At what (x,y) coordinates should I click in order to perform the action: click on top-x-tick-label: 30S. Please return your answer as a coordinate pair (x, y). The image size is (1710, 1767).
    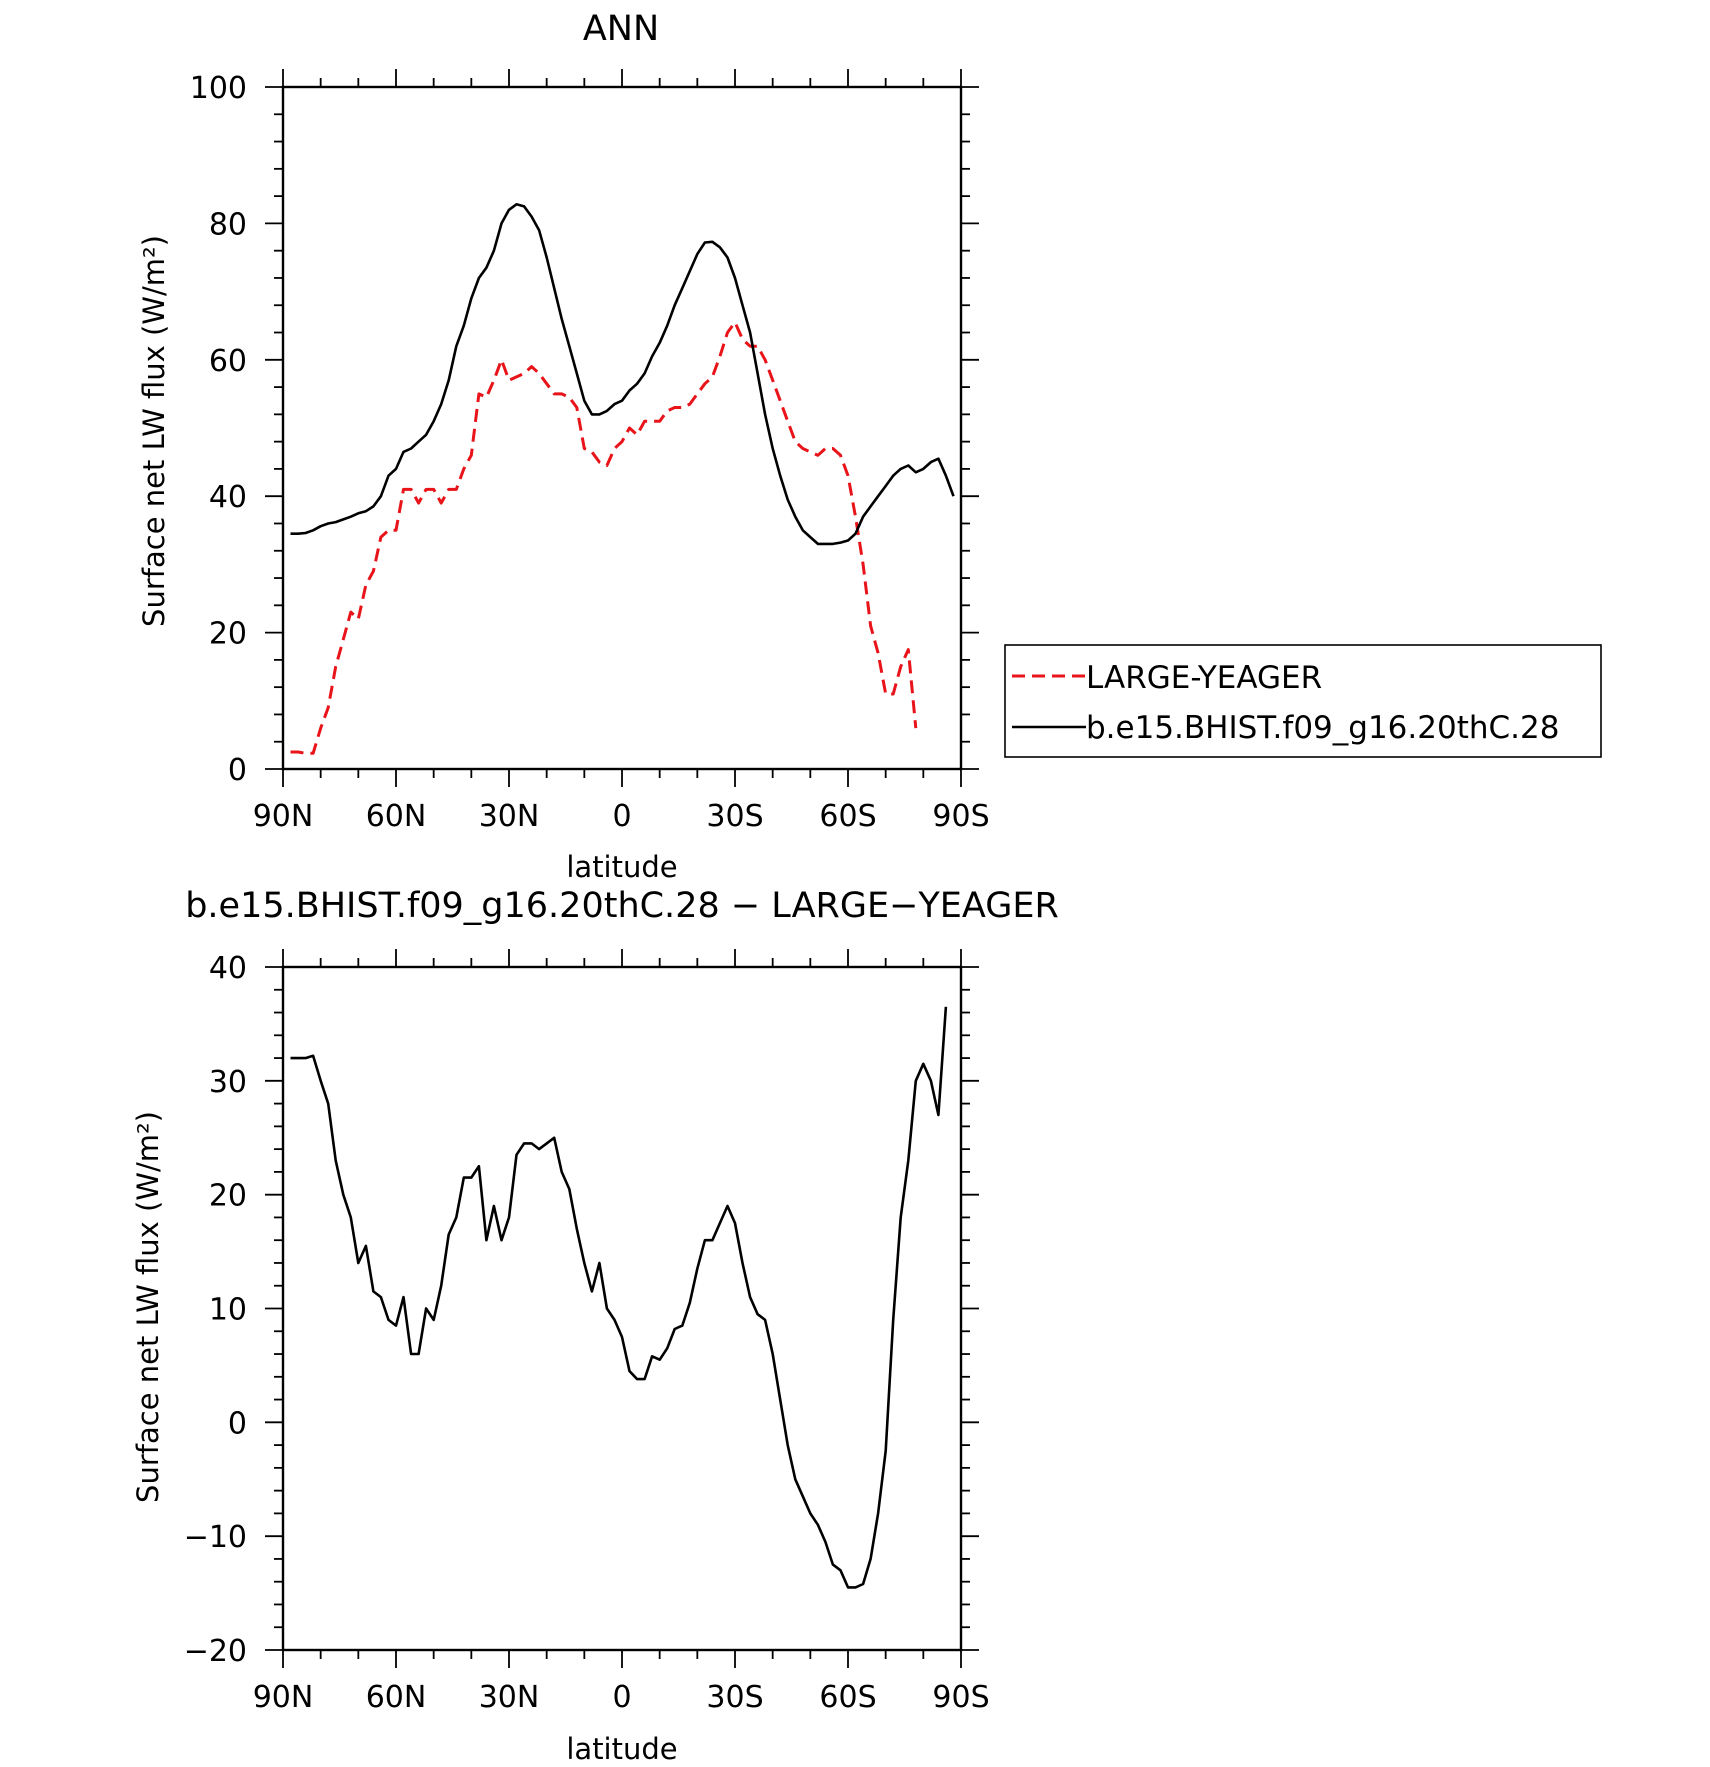
    Looking at the image, I should click on (734, 816).